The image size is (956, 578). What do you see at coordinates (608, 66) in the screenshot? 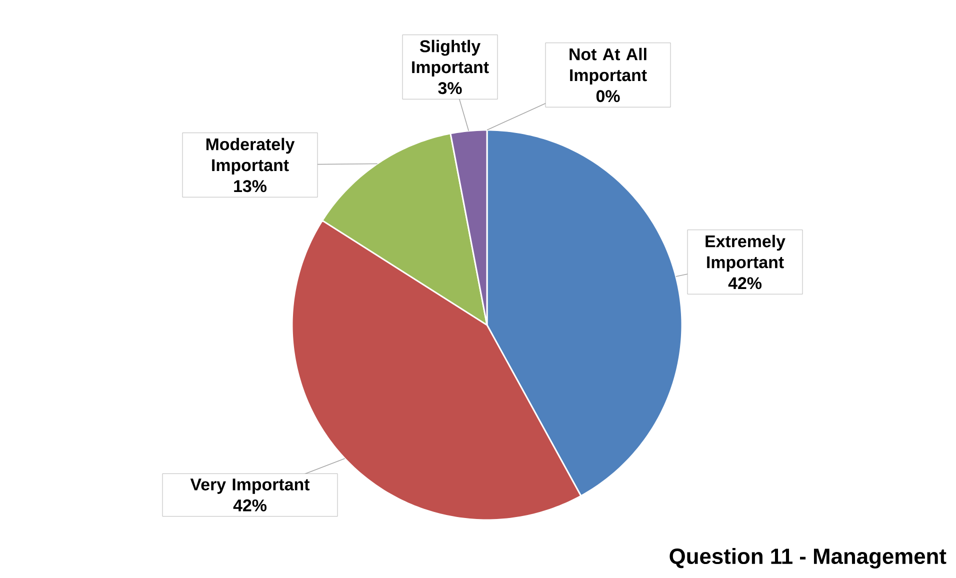
I see `category-label: Not At All Important` at bounding box center [608, 66].